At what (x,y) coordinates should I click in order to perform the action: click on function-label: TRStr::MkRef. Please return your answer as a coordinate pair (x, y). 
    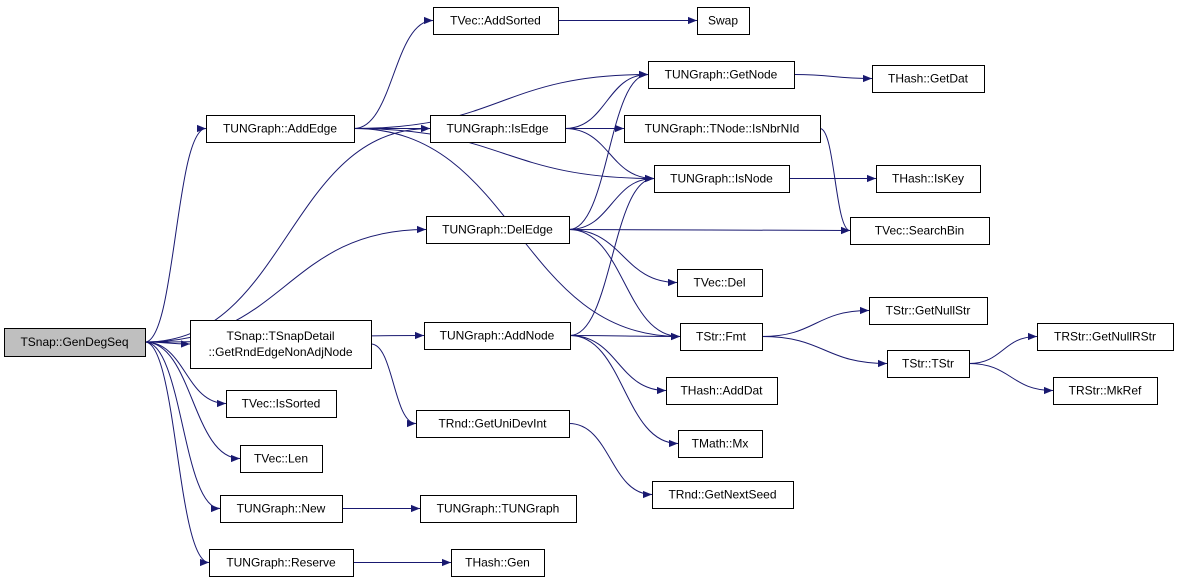
    Looking at the image, I should click on (1105, 391).